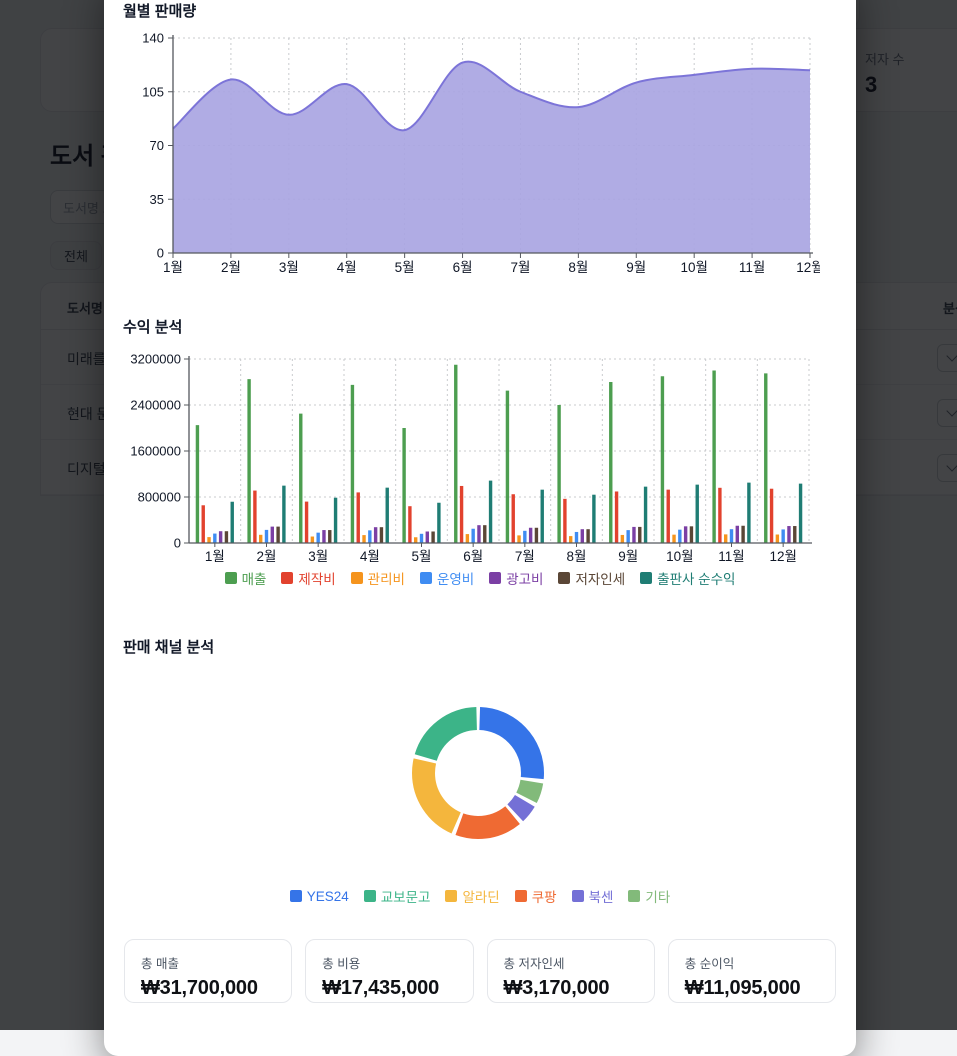 This screenshot has height=1056, width=957. What do you see at coordinates (153, 38) in the screenshot?
I see `svg-text: 140` at bounding box center [153, 38].